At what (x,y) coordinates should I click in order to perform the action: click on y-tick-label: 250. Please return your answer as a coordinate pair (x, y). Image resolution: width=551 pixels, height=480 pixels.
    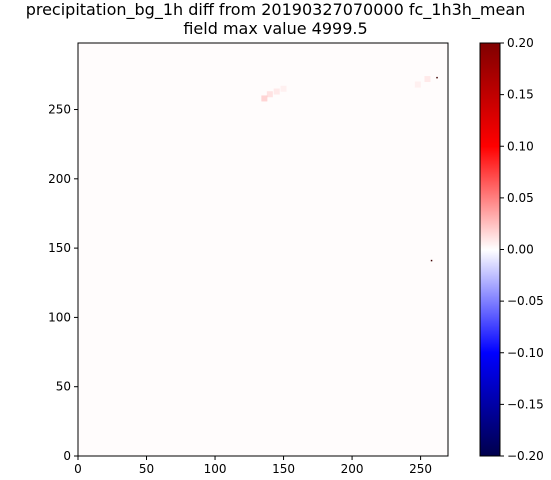
    Looking at the image, I should click on (59, 110).